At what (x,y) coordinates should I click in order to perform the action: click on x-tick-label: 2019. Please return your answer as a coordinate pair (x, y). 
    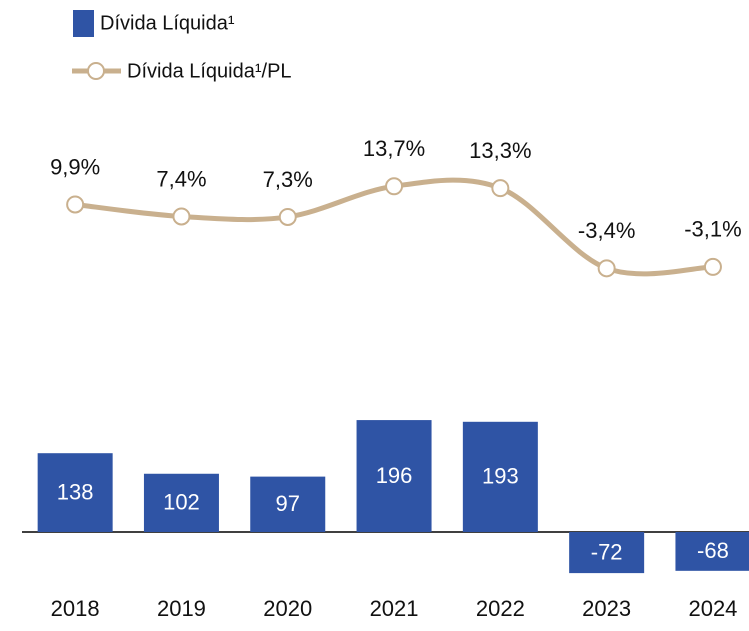
    Looking at the image, I should click on (181, 608).